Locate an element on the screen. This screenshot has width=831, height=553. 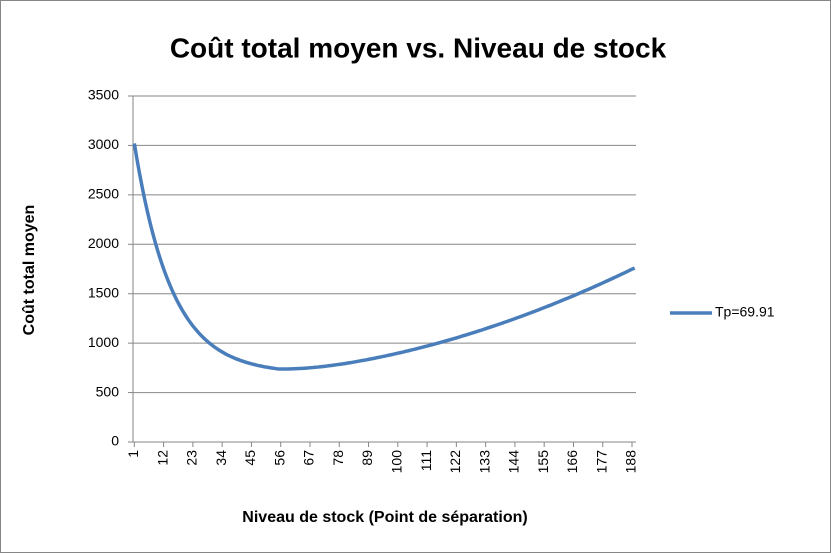
y-tick-label: 3000 is located at coordinates (103, 144).